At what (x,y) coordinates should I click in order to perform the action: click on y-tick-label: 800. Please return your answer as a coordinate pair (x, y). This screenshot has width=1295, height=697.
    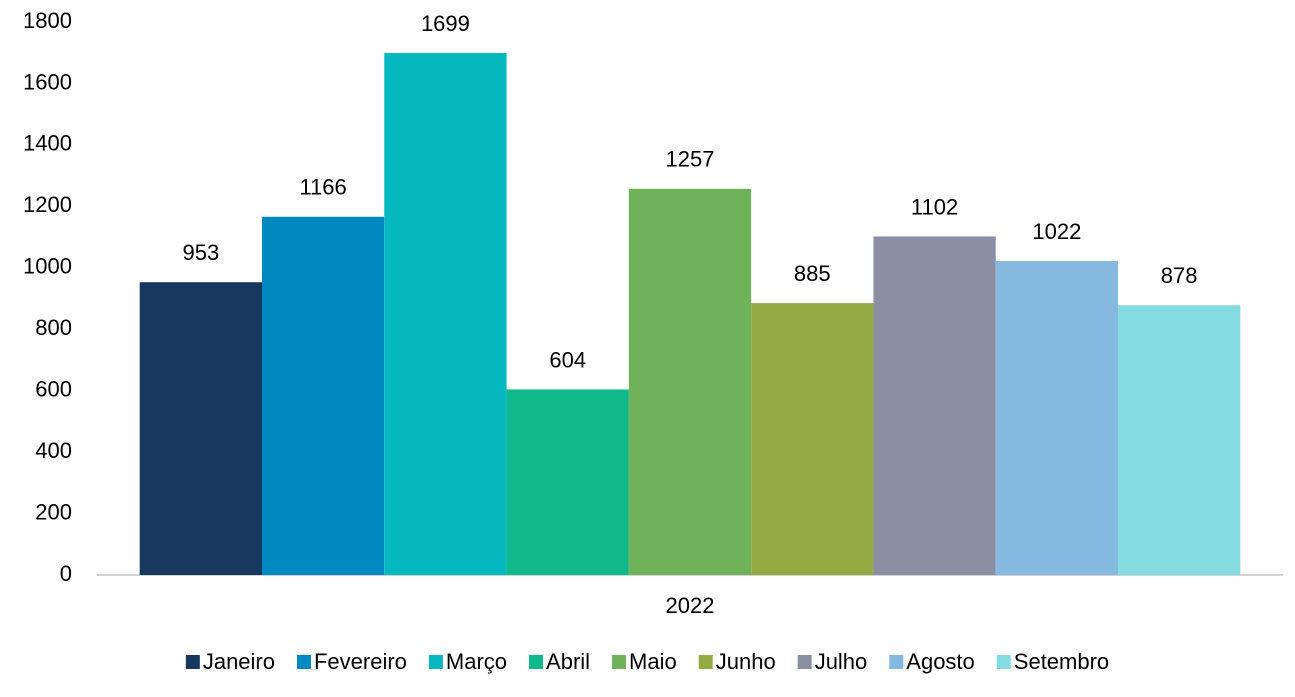
    Looking at the image, I should click on (53, 327).